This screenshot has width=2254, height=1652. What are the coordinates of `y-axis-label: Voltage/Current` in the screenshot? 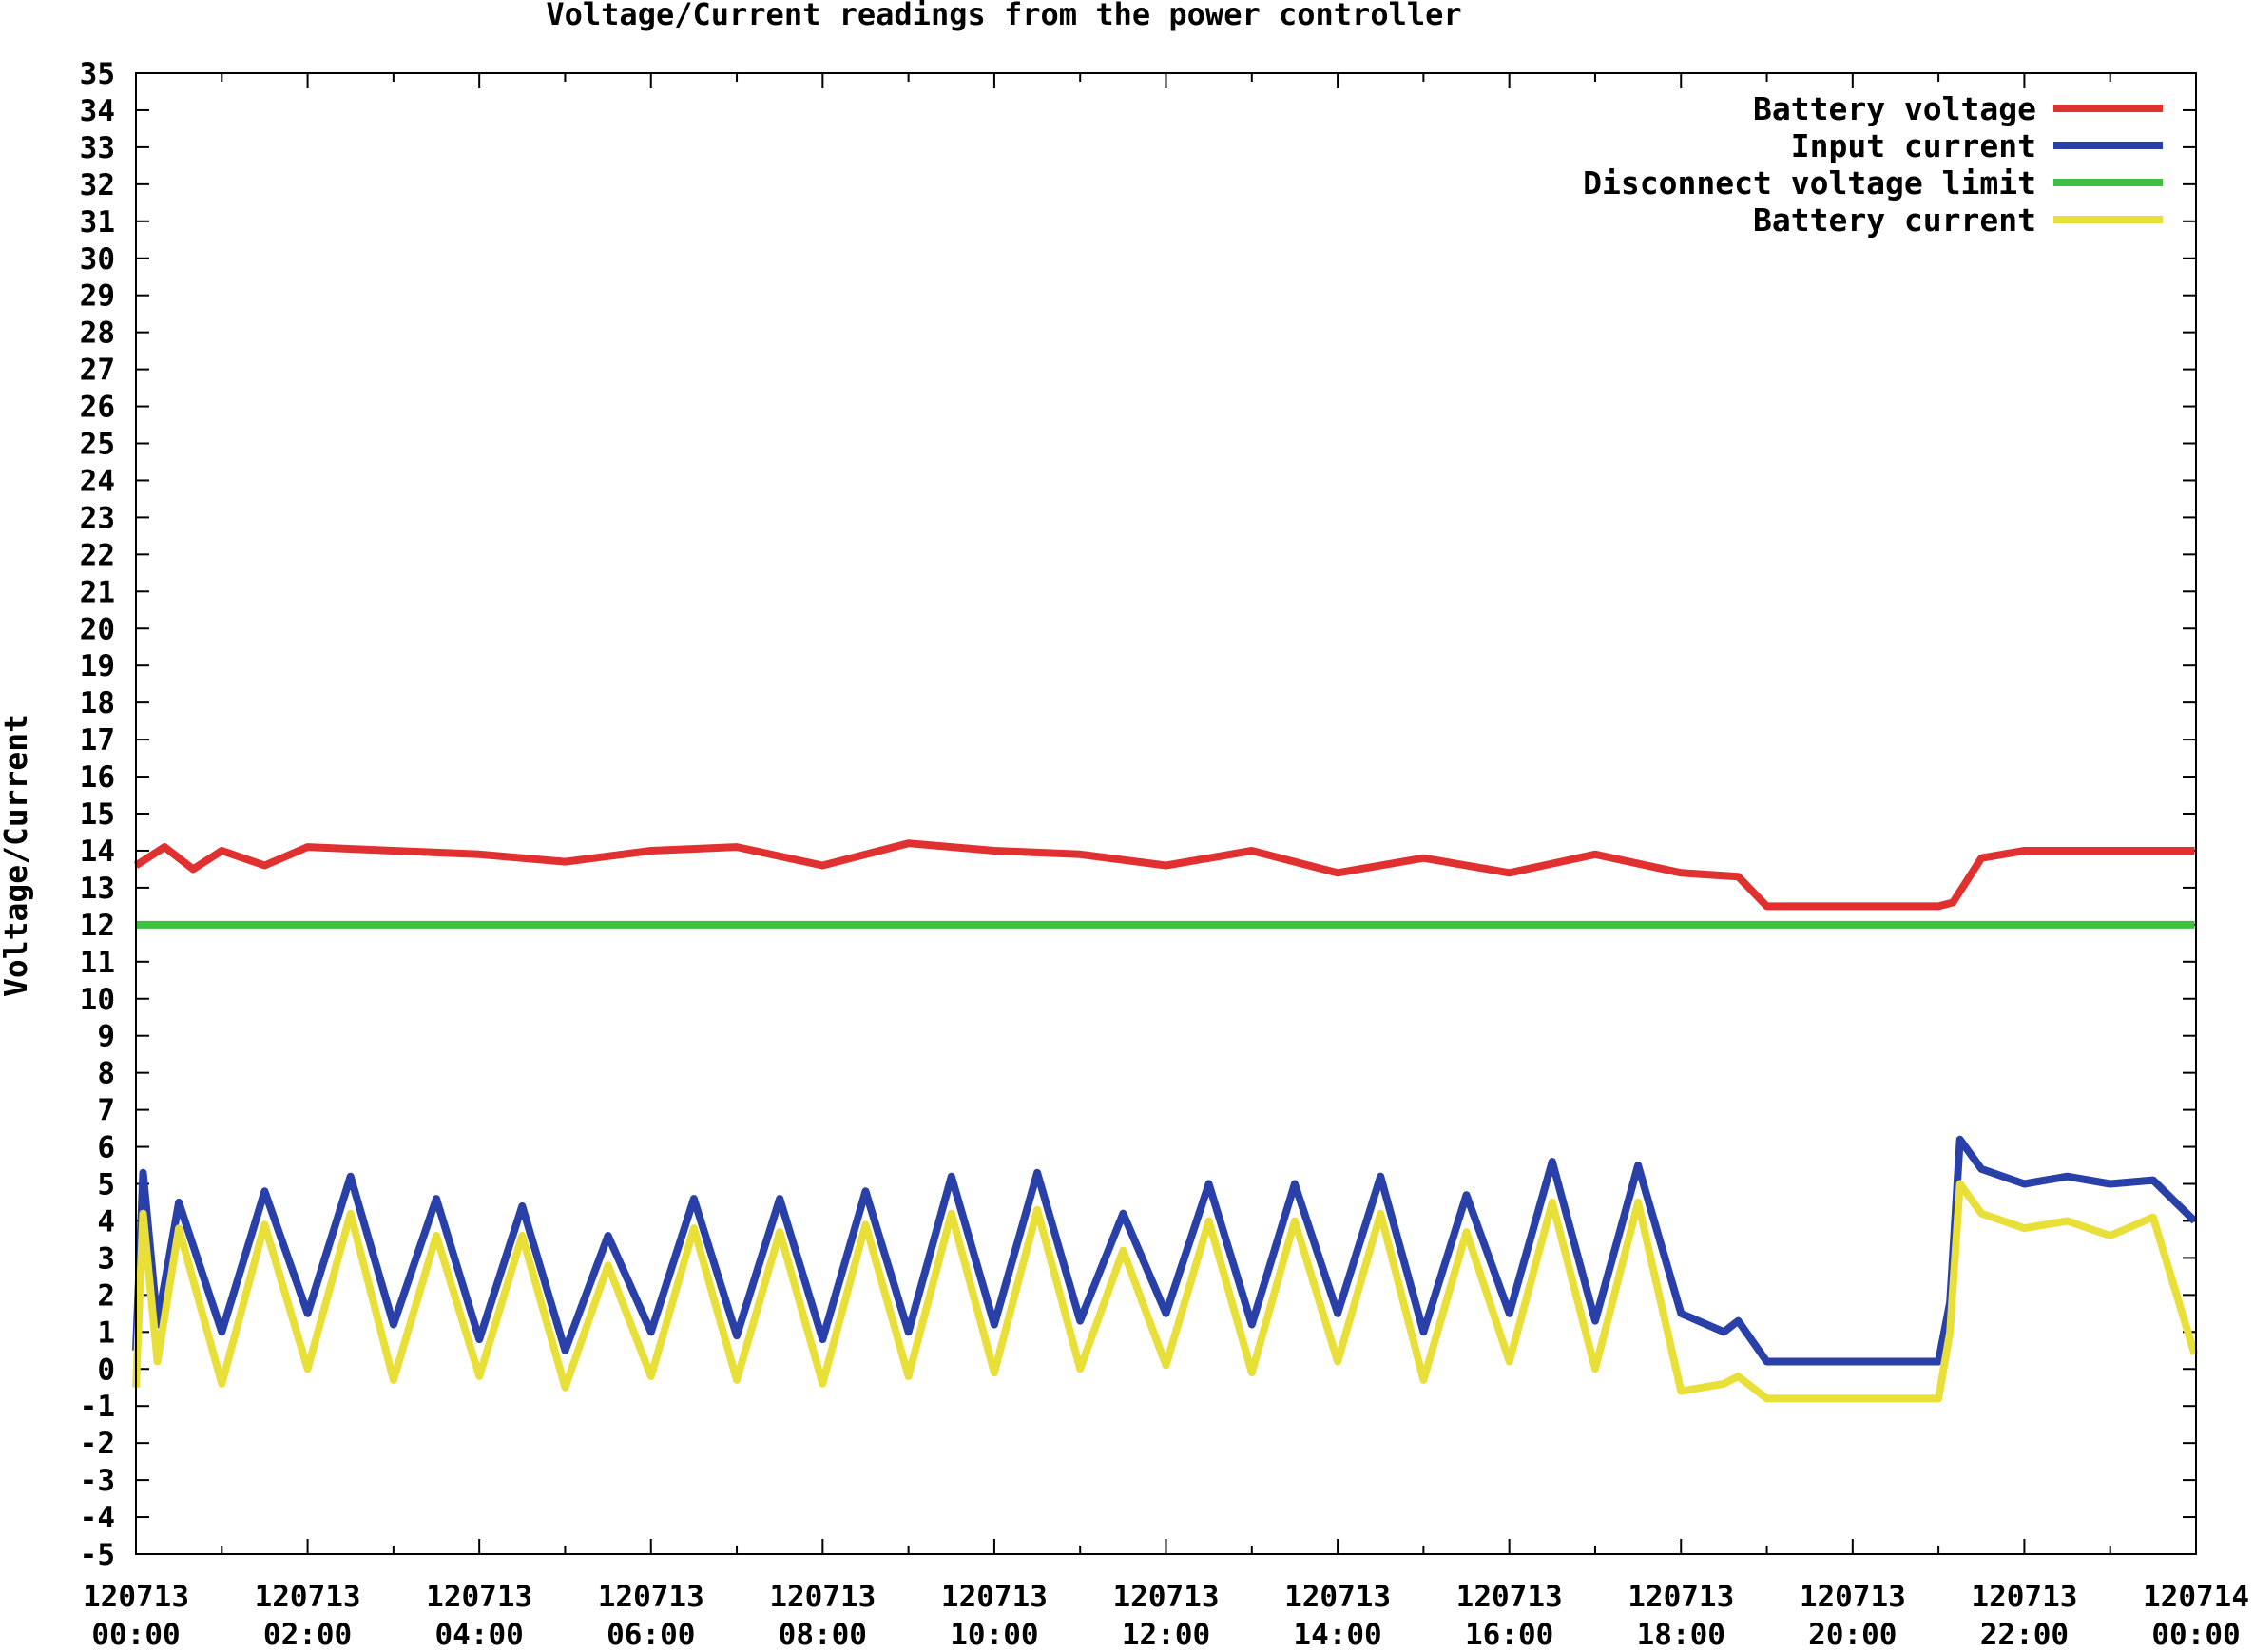 It's located at (17, 855).